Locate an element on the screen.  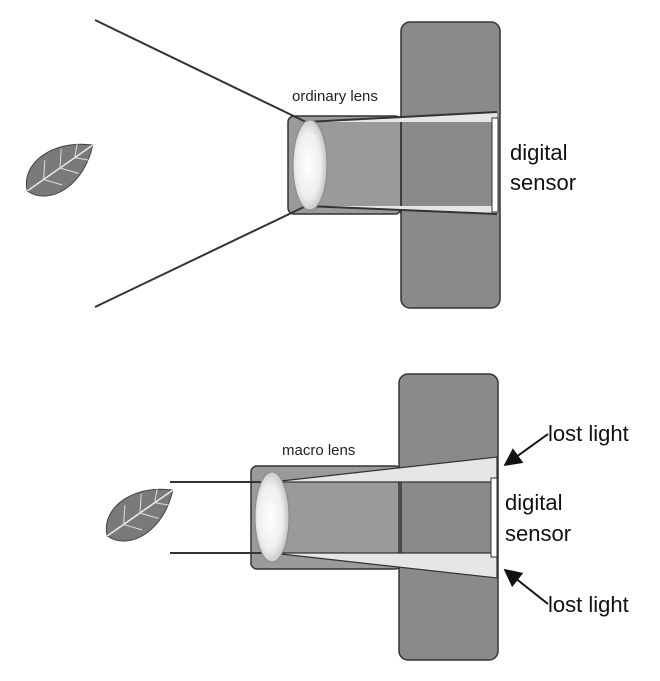
digital-sensor-label-top-line1: digital is located at coordinates (538, 152).